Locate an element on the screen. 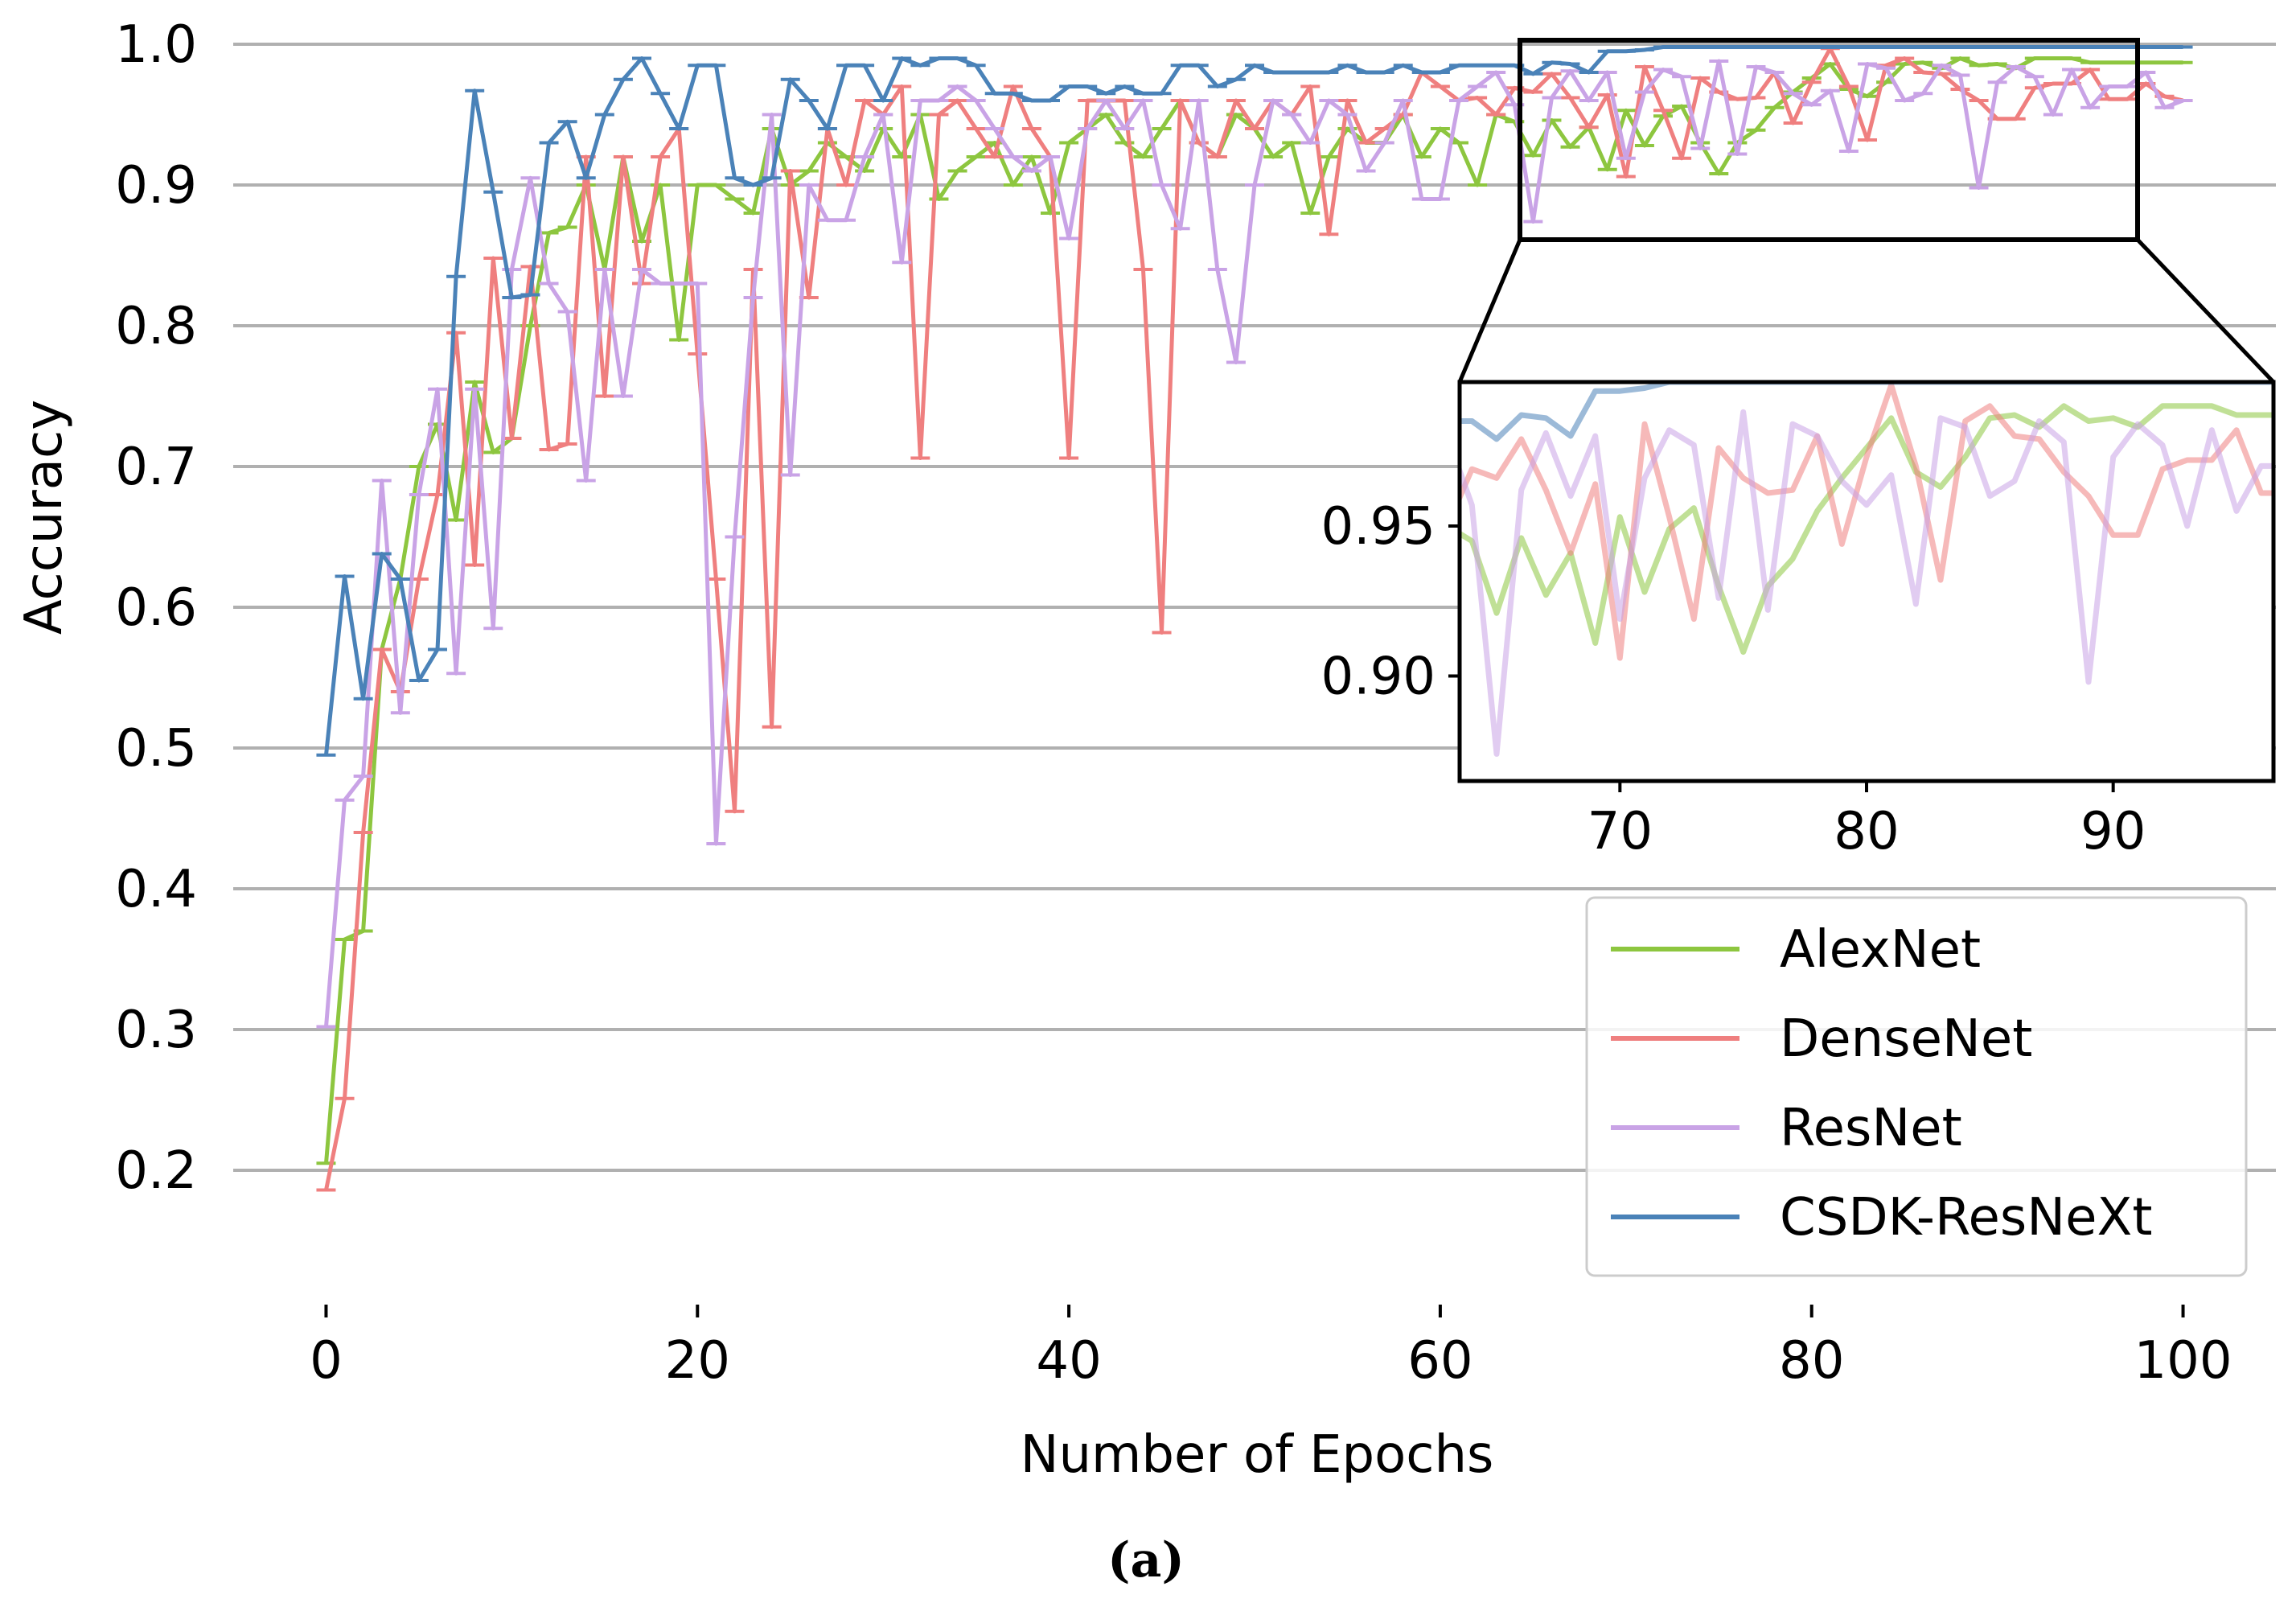 Image resolution: width=2296 pixels, height=1603 pixels. x-axis-ticks: 0 20 40 60 80 100 is located at coordinates (1271, 1348).